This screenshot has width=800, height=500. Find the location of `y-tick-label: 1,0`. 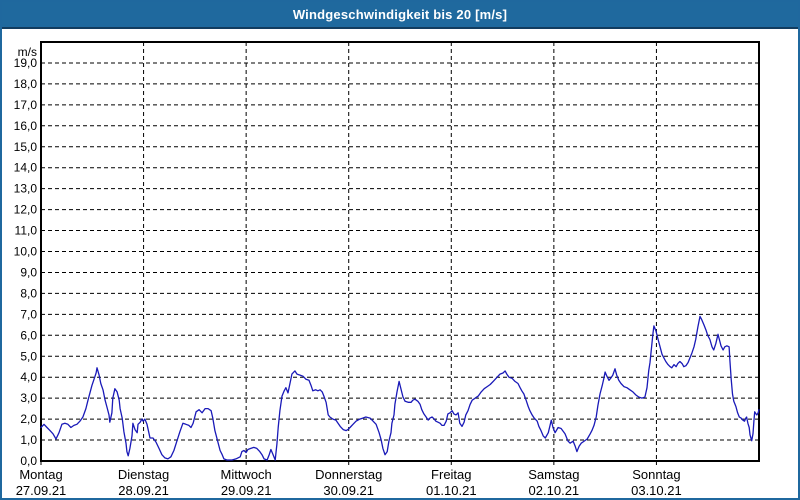

y-tick-label: 1,0 is located at coordinates (28, 440).